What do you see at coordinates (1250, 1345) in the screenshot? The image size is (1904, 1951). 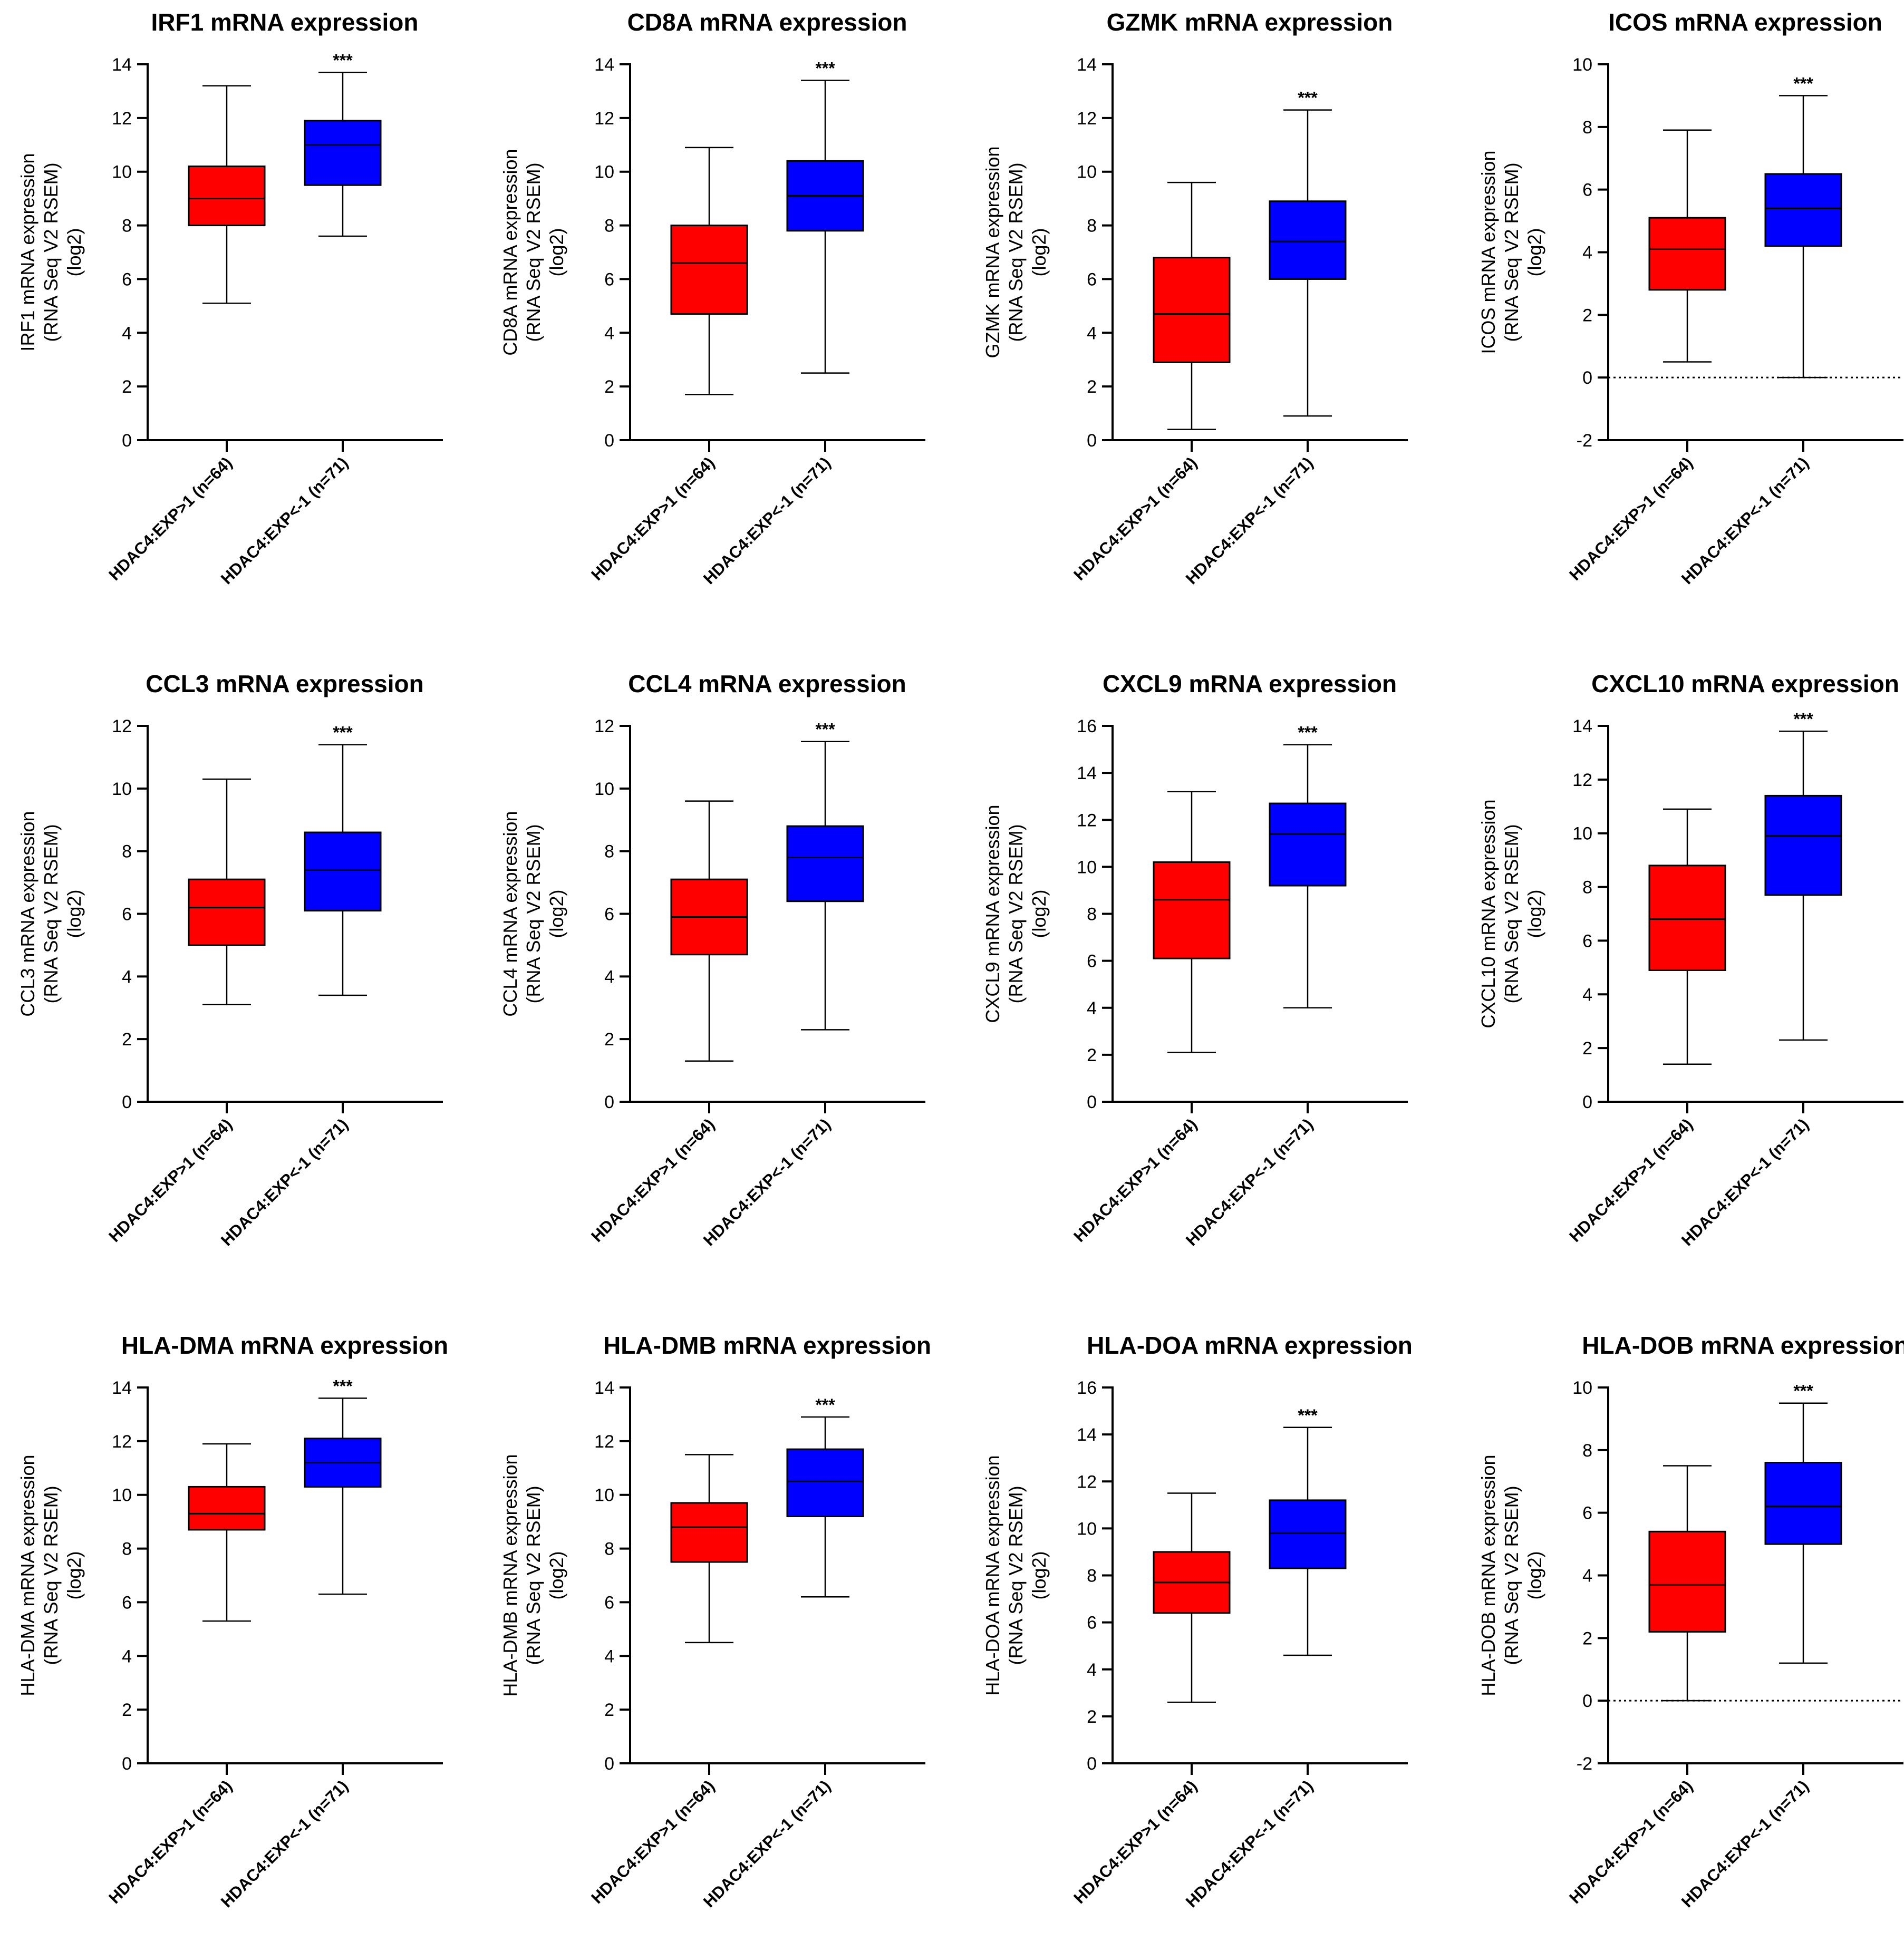 I see `panel-title: HLA-DOA mRNA expression` at bounding box center [1250, 1345].